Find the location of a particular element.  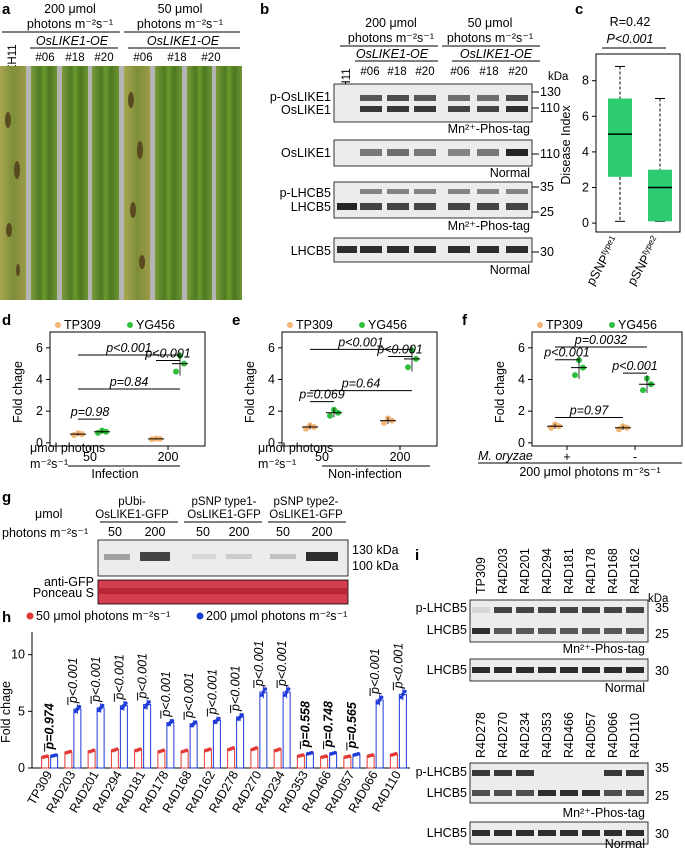

panel-a-header-right-1: 50 μmol is located at coordinates (180, 9).